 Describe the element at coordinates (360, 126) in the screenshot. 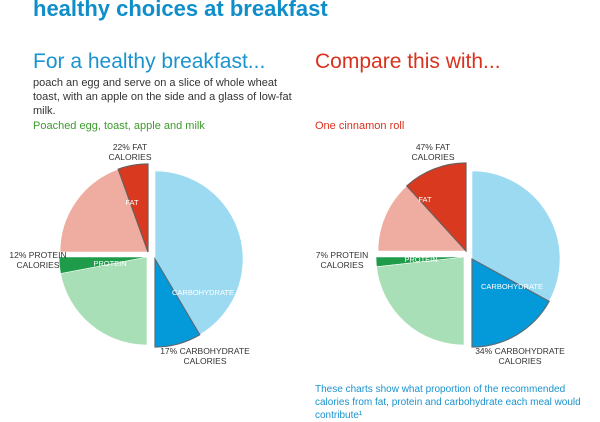

I see `right-chart-title: One cinnamon roll` at that location.